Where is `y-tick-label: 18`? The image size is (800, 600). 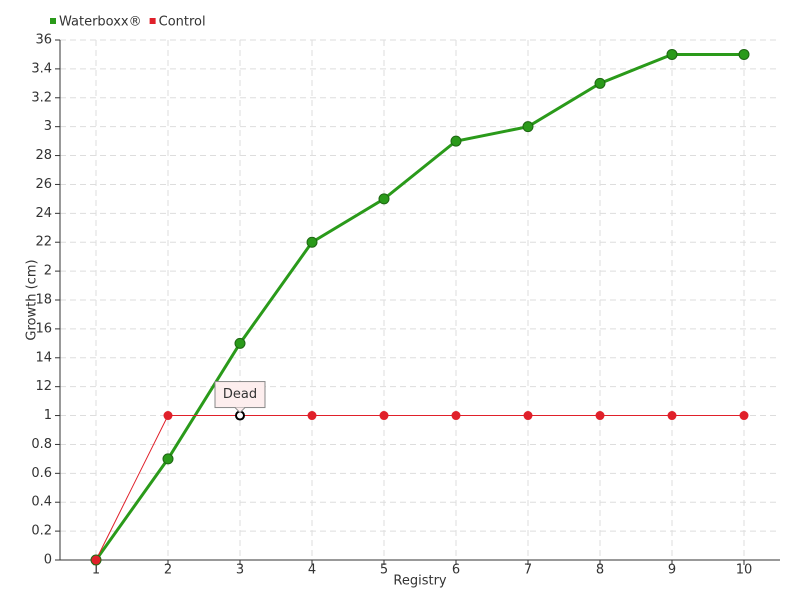 y-tick-label: 18 is located at coordinates (43, 300).